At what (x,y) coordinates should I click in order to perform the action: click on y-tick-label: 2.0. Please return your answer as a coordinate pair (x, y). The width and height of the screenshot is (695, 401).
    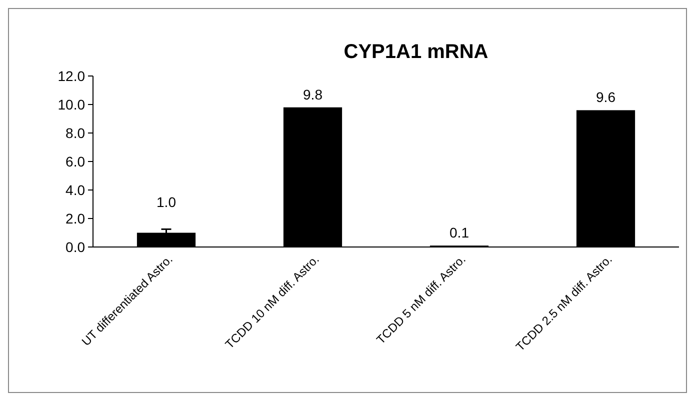
    Looking at the image, I should click on (76, 218).